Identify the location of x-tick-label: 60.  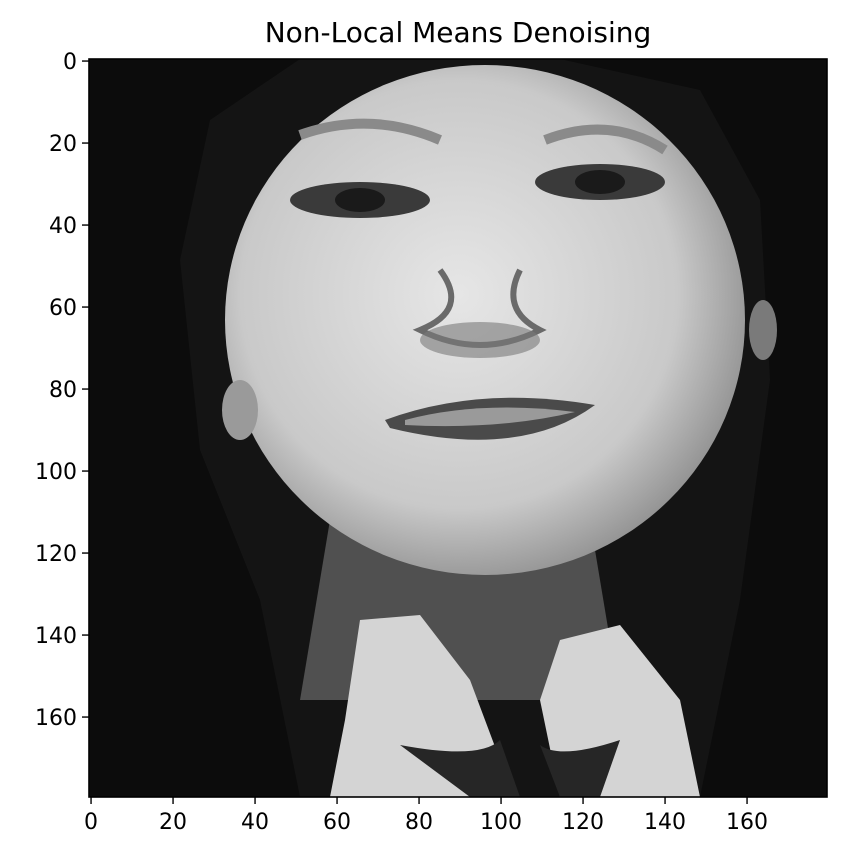
(337, 822).